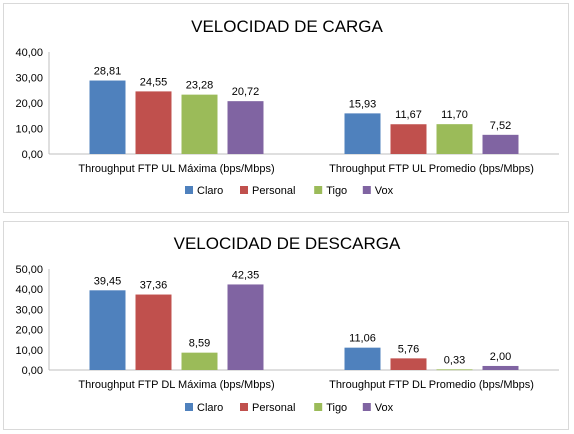 Image resolution: width=574 pixels, height=434 pixels. Describe the element at coordinates (431, 385) in the screenshot. I see `category-label: Throughput FTP DL Promedio (bps/Mbps)` at that location.